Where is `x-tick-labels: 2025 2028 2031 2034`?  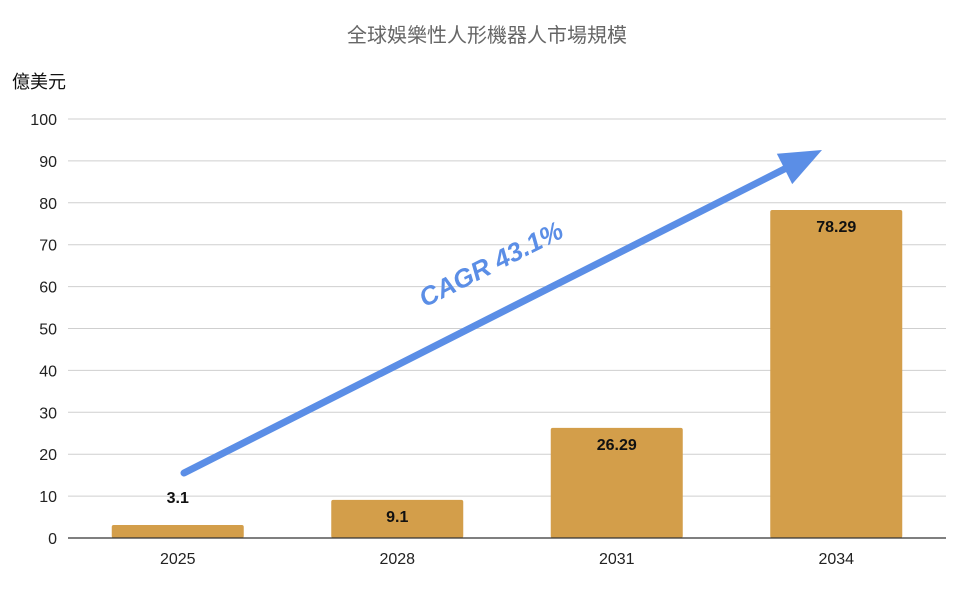
x-tick-labels: 2025 2028 2031 2034 is located at coordinates (507, 559).